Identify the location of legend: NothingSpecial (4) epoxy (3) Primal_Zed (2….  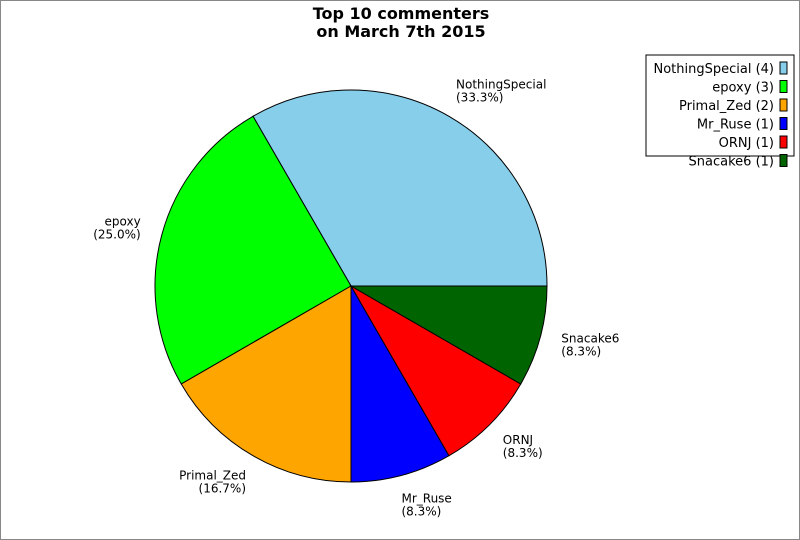
(720, 112).